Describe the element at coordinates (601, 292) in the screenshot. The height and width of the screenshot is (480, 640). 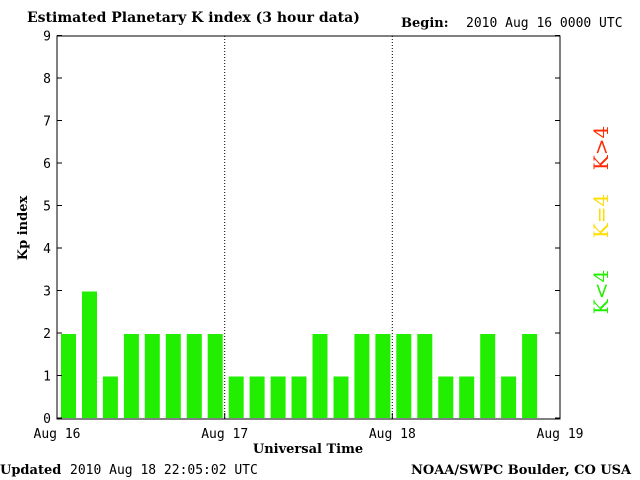
I see `legend-k-less-4: K<4` at that location.